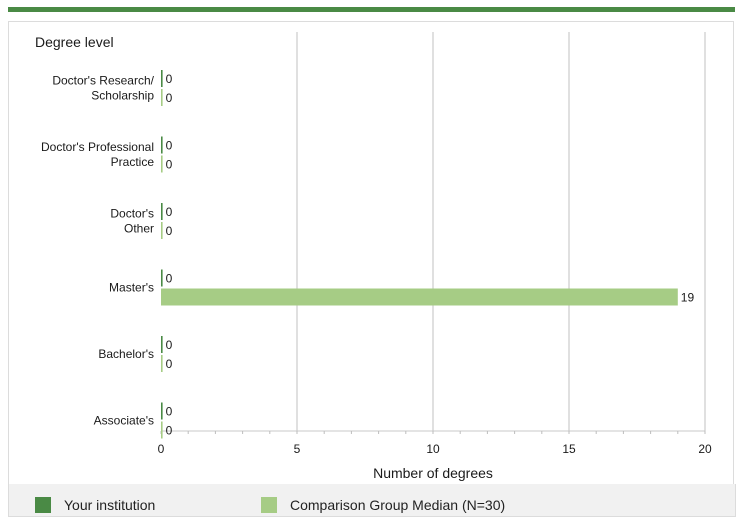 This screenshot has height=517, width=739. Describe the element at coordinates (169, 431) in the screenshot. I see `data-label-series1-cat5: 0` at that location.